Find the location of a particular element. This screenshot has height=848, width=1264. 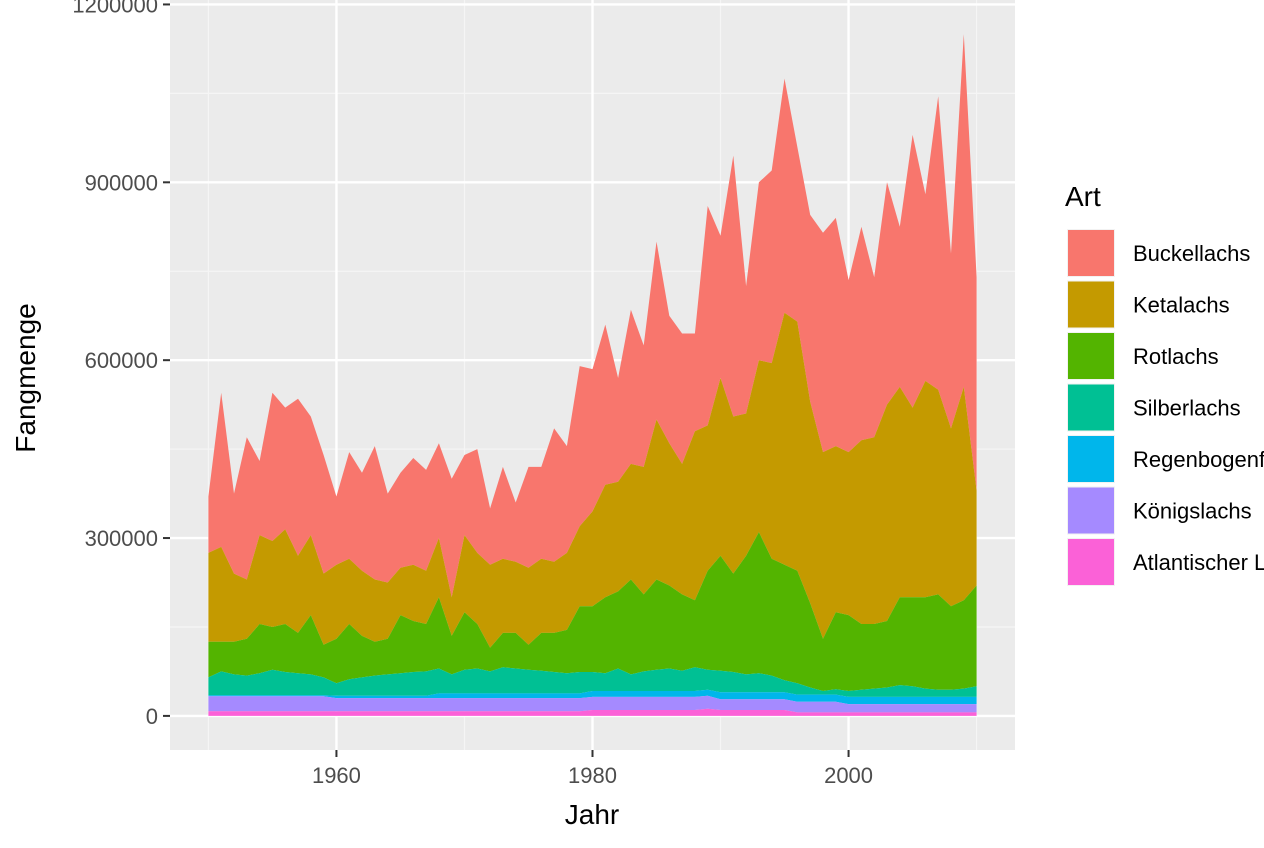

x-axis-title: Jahr is located at coordinates (592, 814).